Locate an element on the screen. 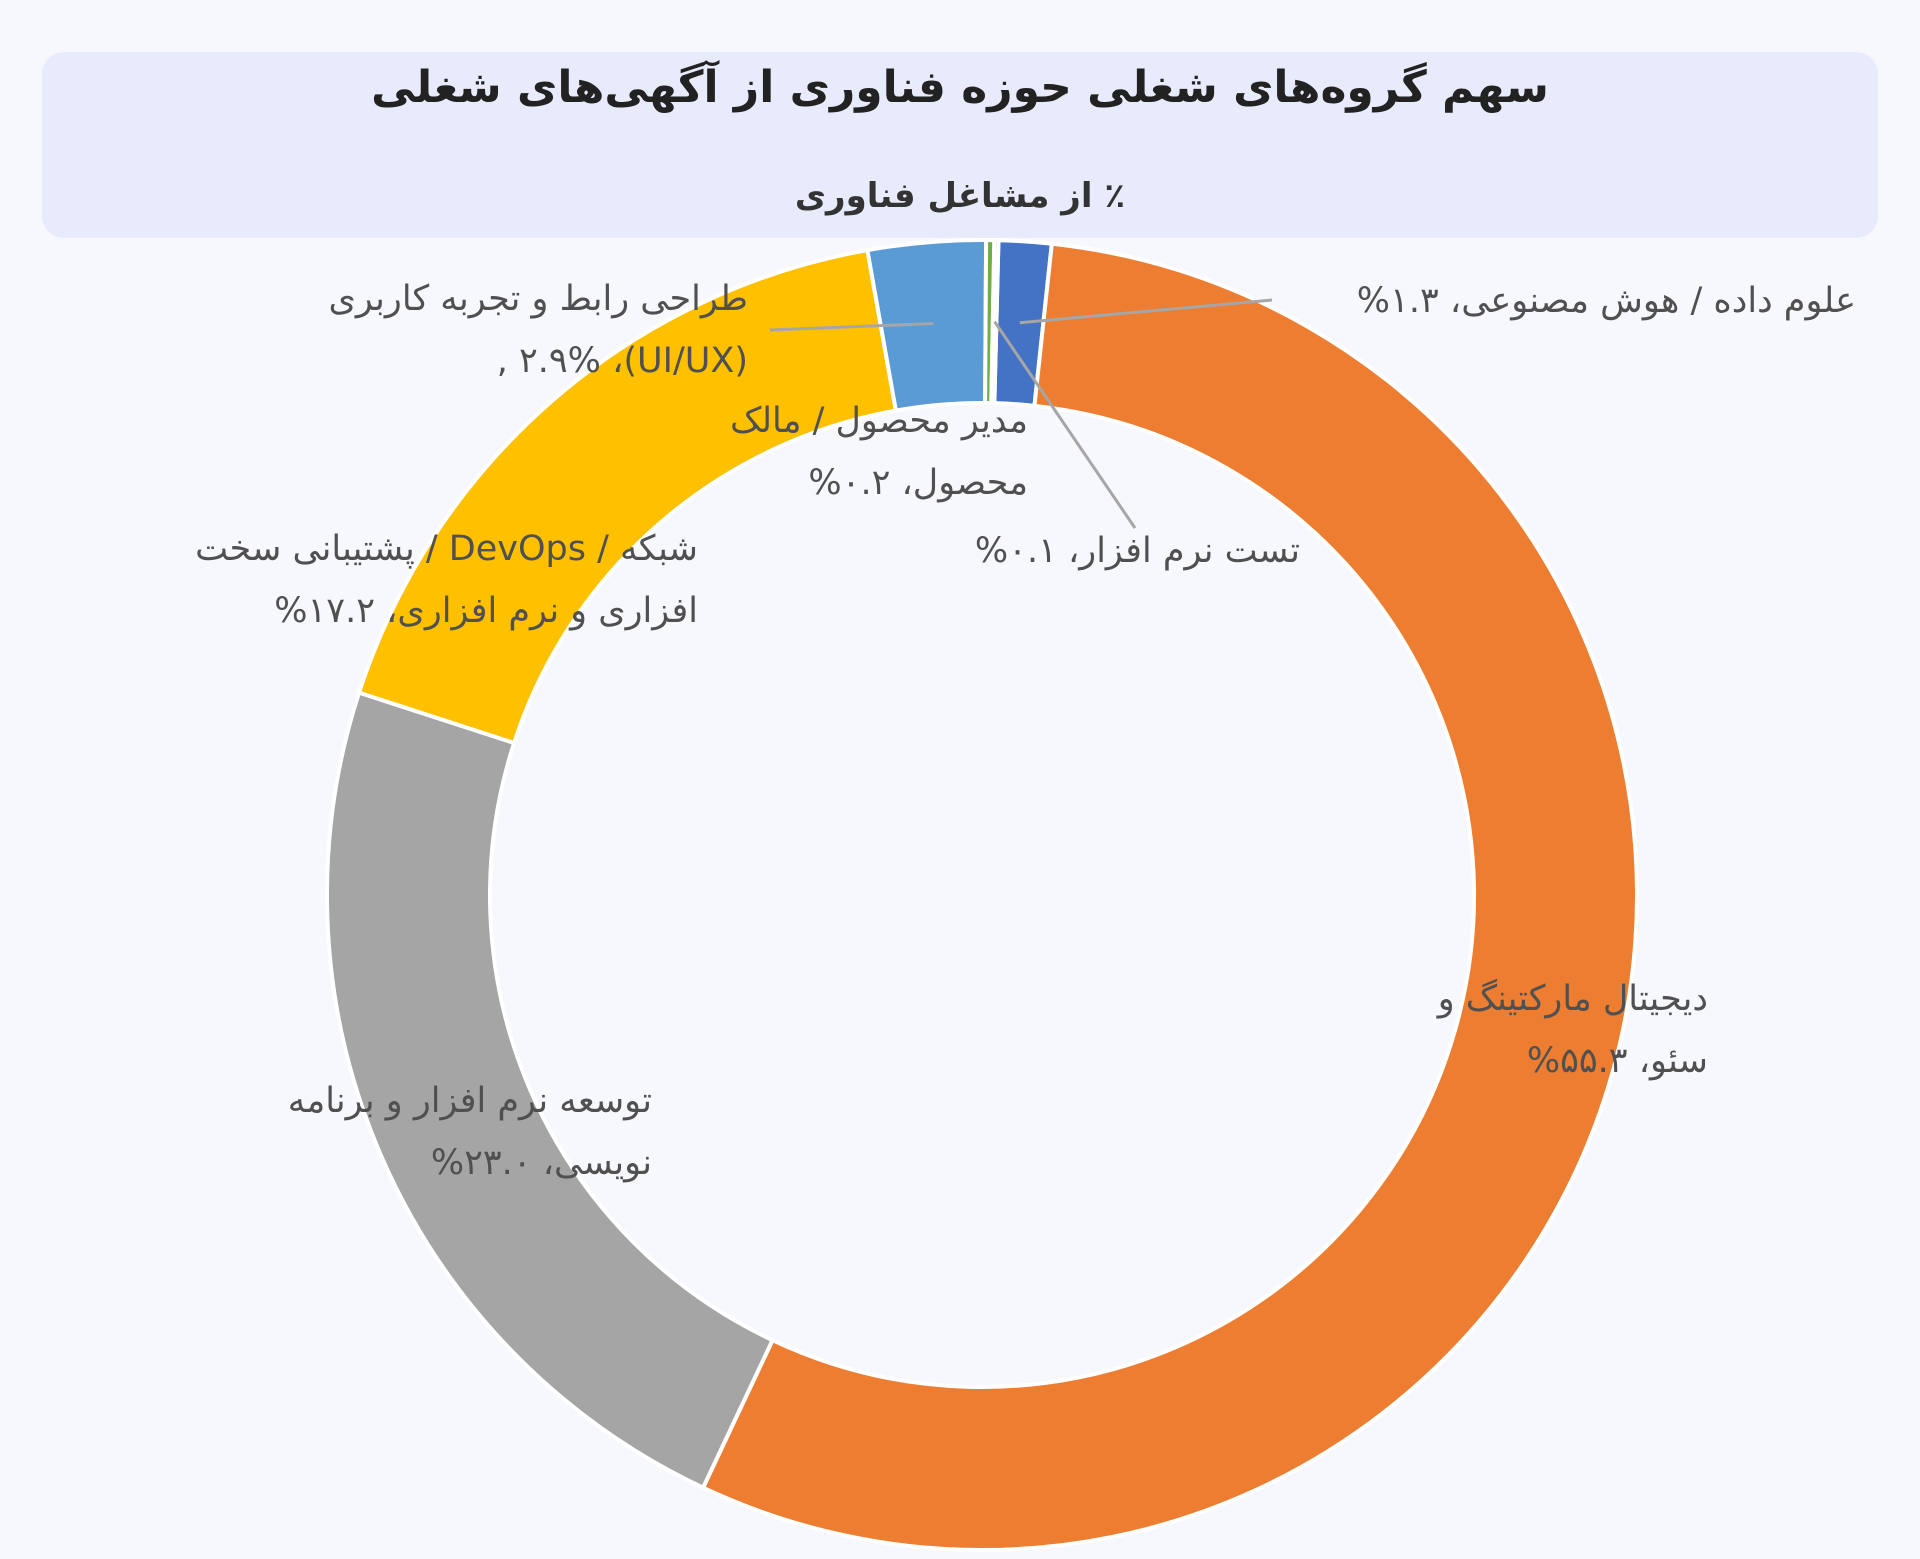 The width and height of the screenshot is (1920, 1559). slice-label-software-development: توسعه نرم افزار و برنامه نویسی، ۲۳.۰% is located at coordinates (469, 1132).